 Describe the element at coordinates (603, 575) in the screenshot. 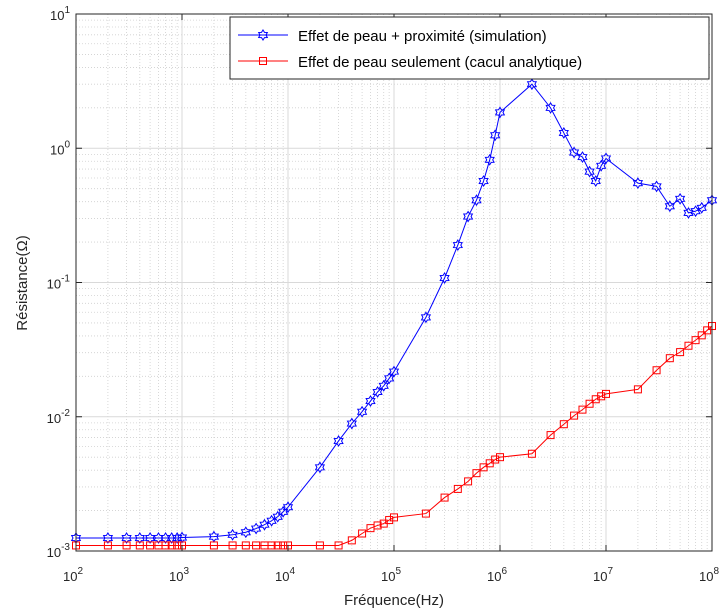

I see `x-tick-label: 10⁷` at that location.